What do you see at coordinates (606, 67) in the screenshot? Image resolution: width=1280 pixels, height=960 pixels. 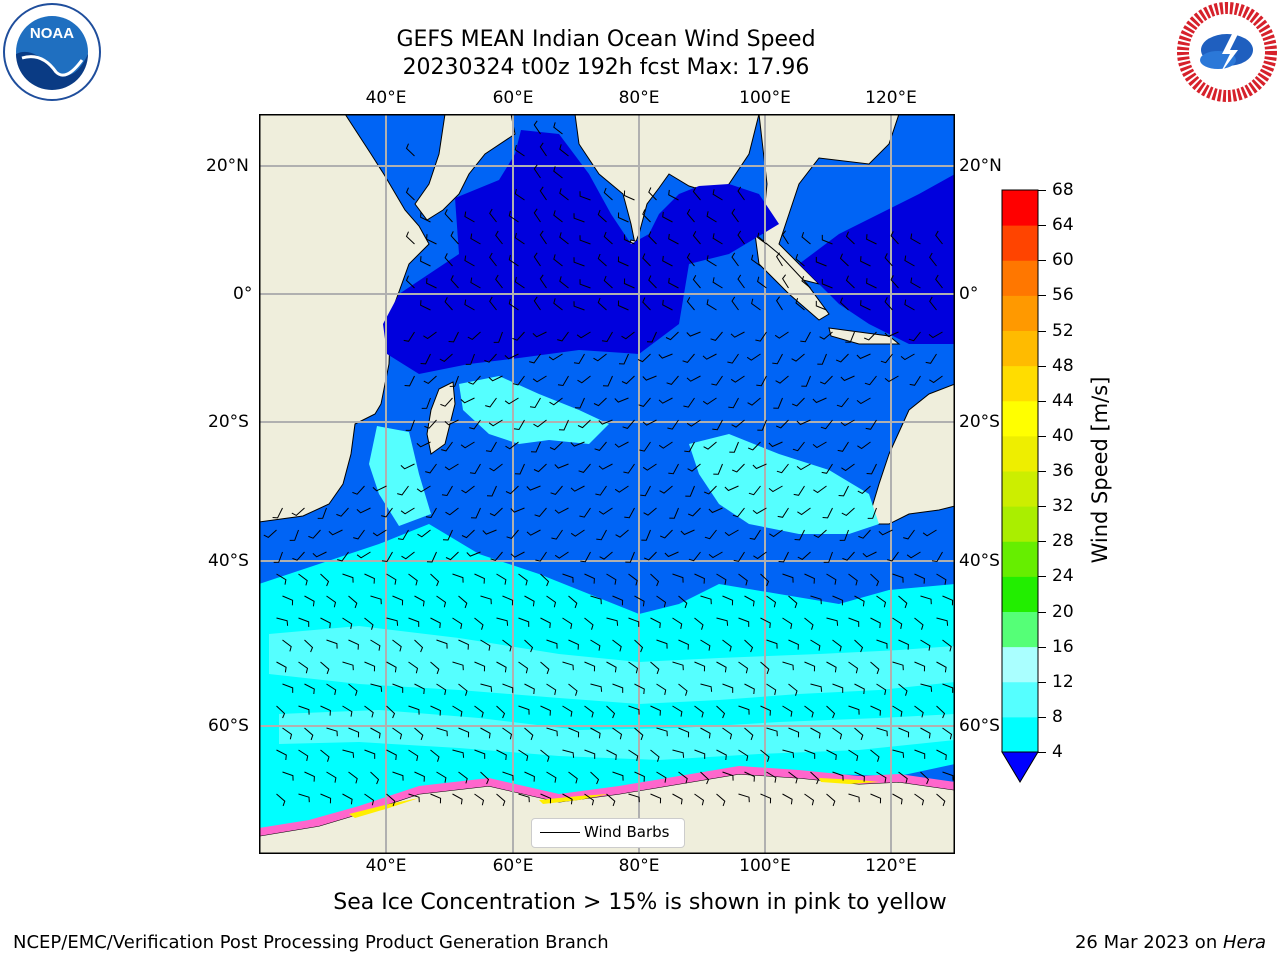 I see `title-line-2: 20230324 t00z 192h fcst Max: 17.96` at bounding box center [606, 67].